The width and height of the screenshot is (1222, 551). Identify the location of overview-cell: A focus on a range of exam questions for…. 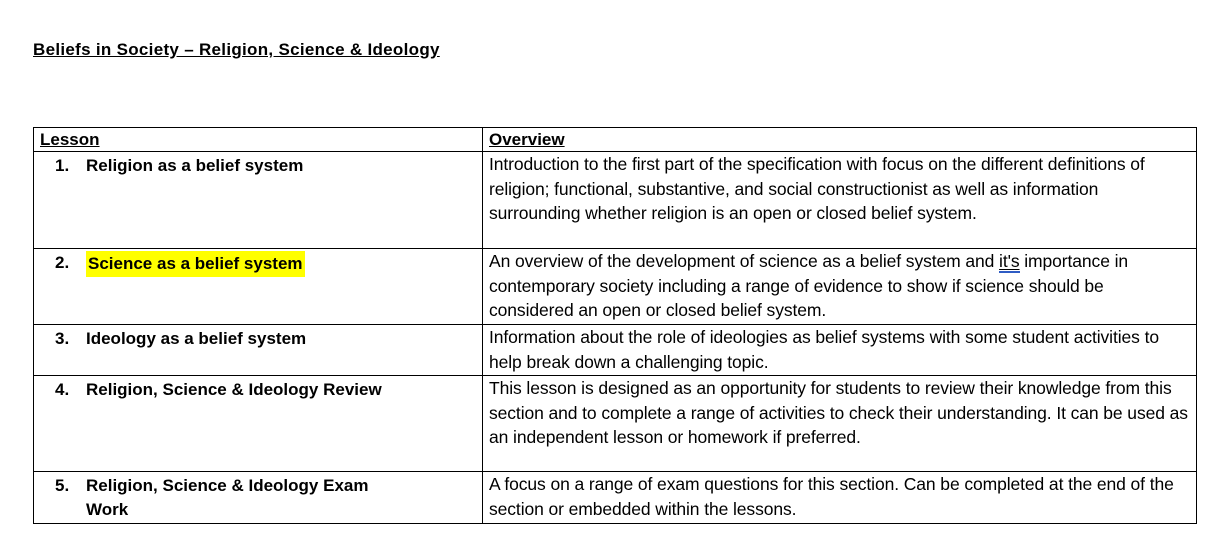
(839, 497).